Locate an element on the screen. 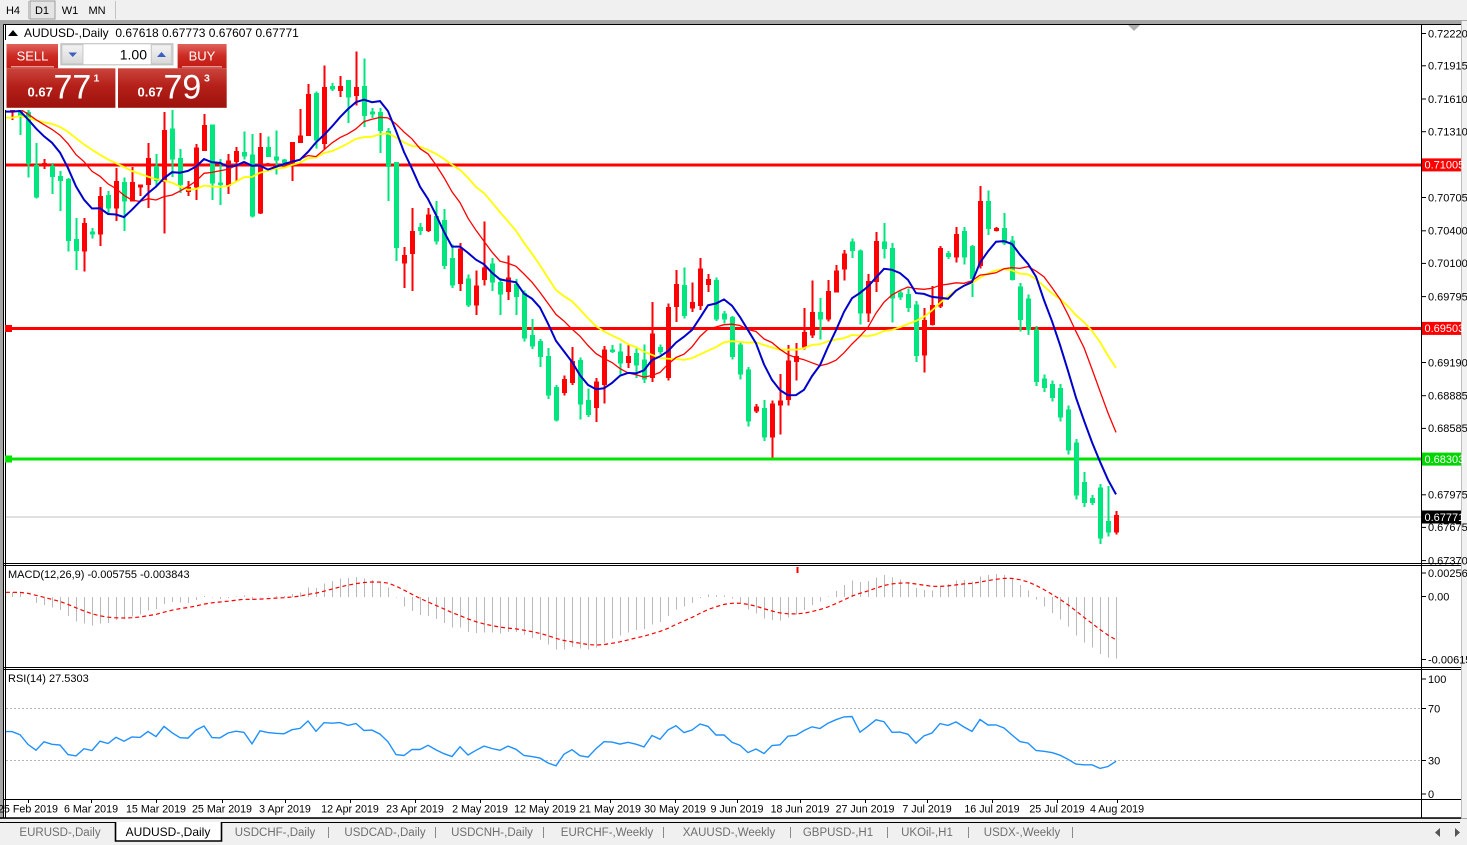 This screenshot has height=845, width=1467. svg-text: 79 is located at coordinates (183, 88).